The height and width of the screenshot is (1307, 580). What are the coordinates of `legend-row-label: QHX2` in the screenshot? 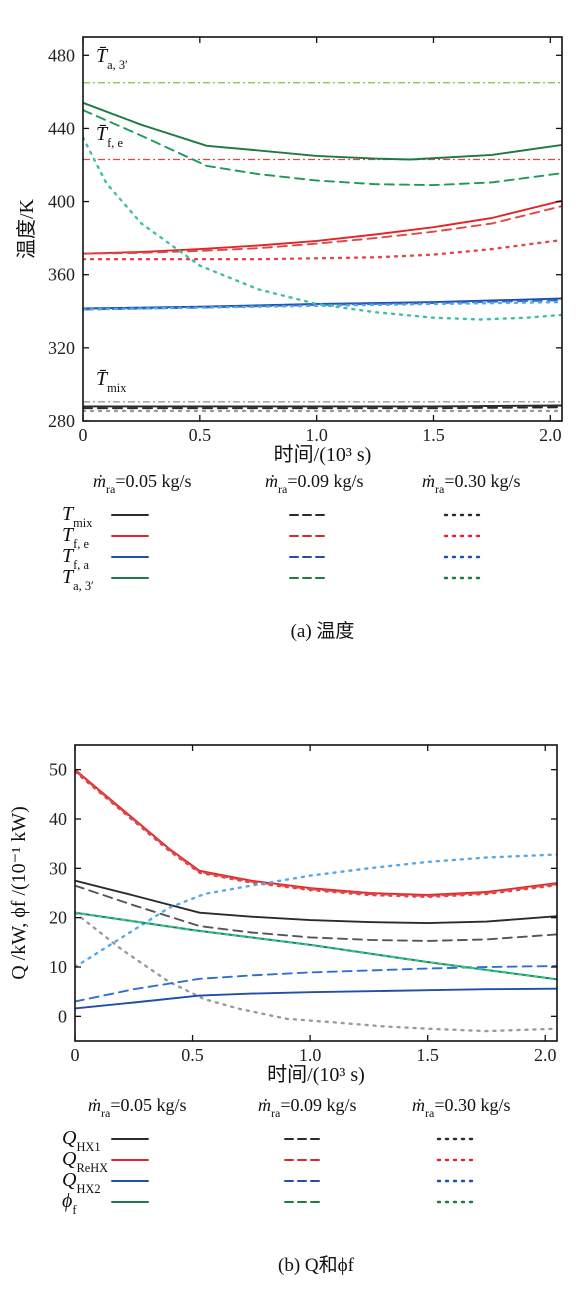 It's located at (81, 1182).